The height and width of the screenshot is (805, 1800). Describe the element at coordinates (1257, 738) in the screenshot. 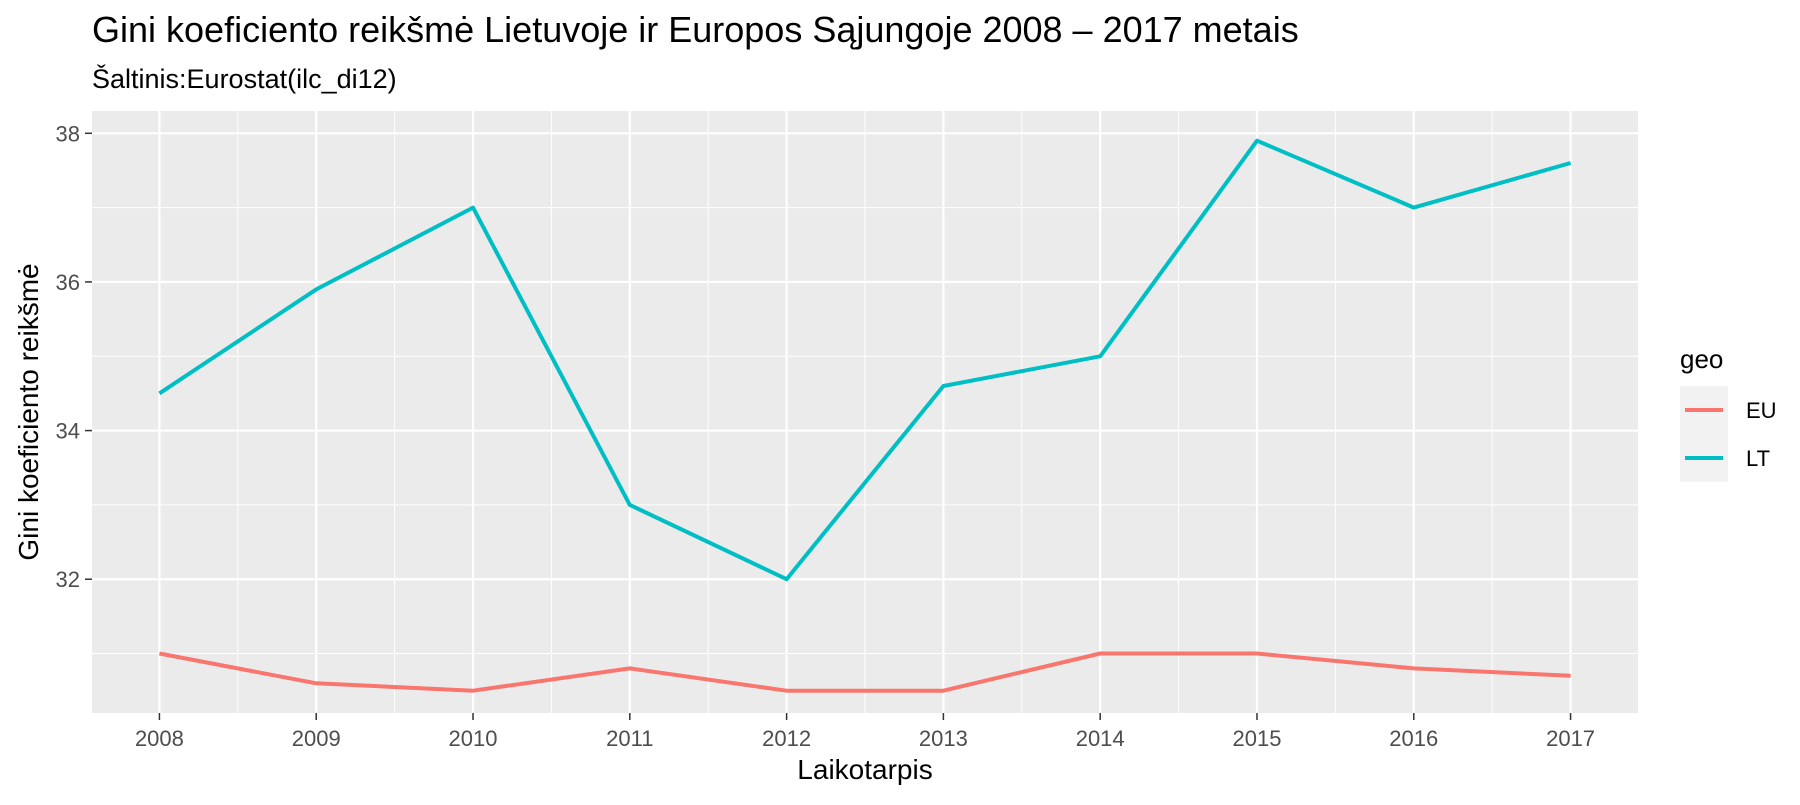

I see `x-tick-label: 2015` at that location.